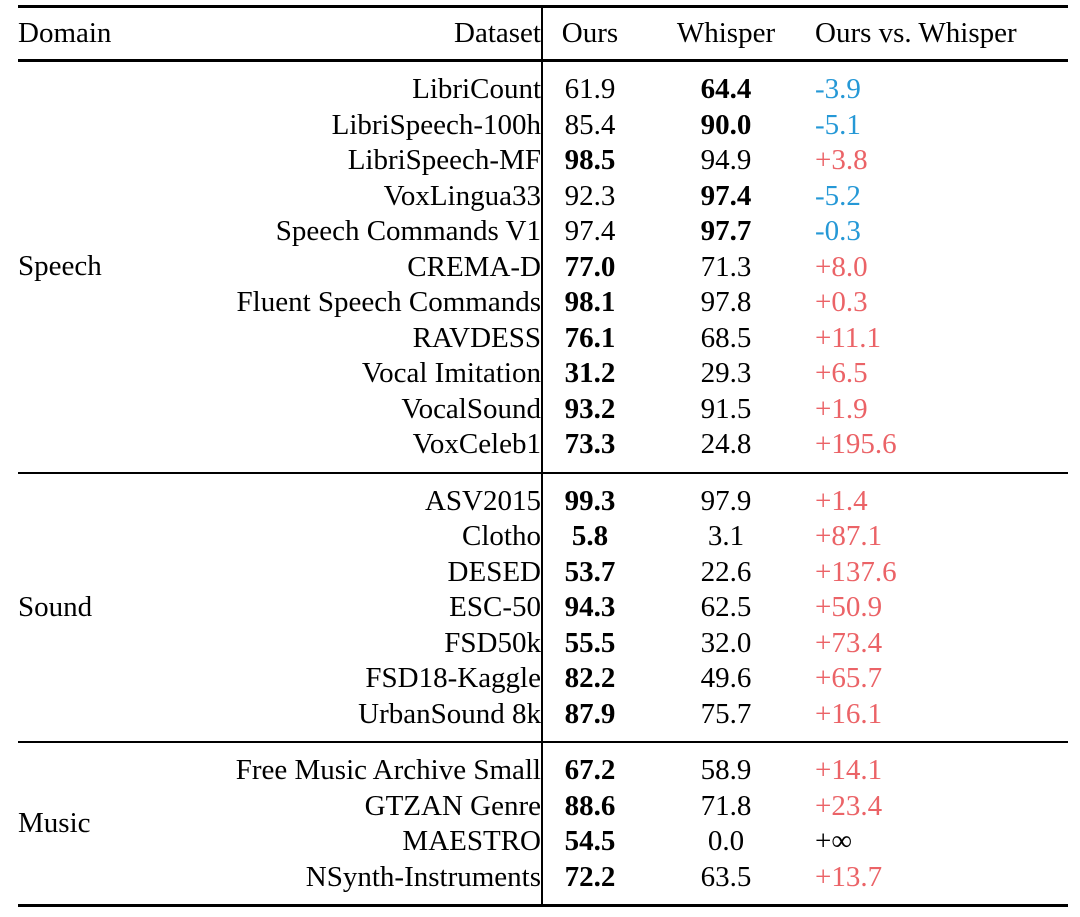  What do you see at coordinates (543, 643) in the screenshot?
I see `table-row: FSD50k 55.5 32.0 +73.4` at bounding box center [543, 643].